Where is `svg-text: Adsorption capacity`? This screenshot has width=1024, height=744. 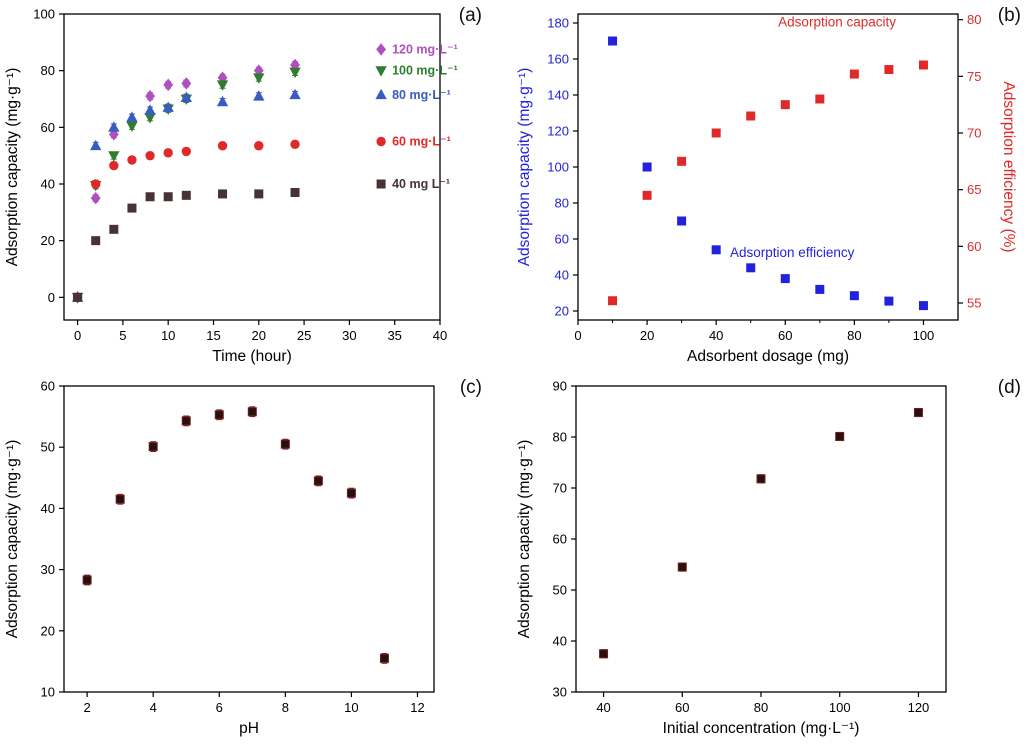
svg-text: Adsorption capacity is located at coordinates (837, 22).